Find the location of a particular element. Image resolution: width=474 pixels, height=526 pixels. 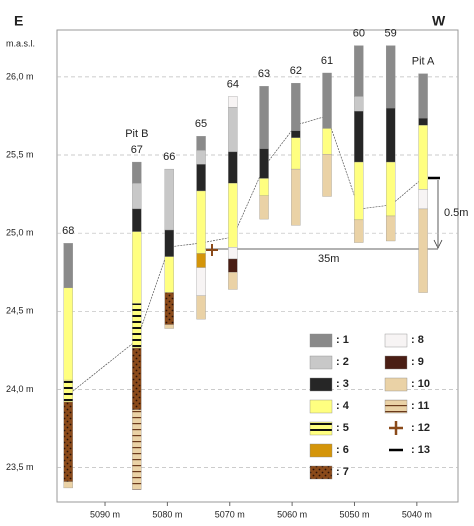

x-tick-label: 5050 m is located at coordinates (354, 514).